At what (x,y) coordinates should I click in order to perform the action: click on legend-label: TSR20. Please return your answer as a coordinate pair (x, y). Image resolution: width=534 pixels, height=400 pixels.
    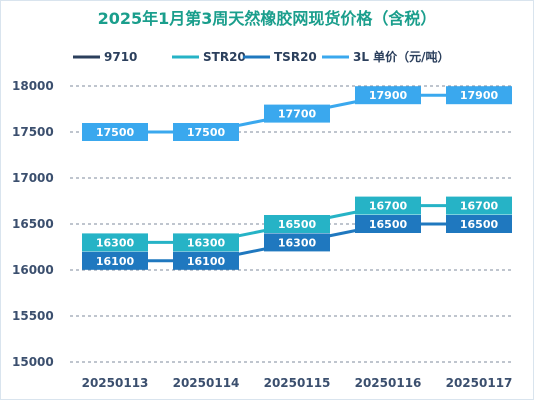
    Looking at the image, I should click on (295, 57).